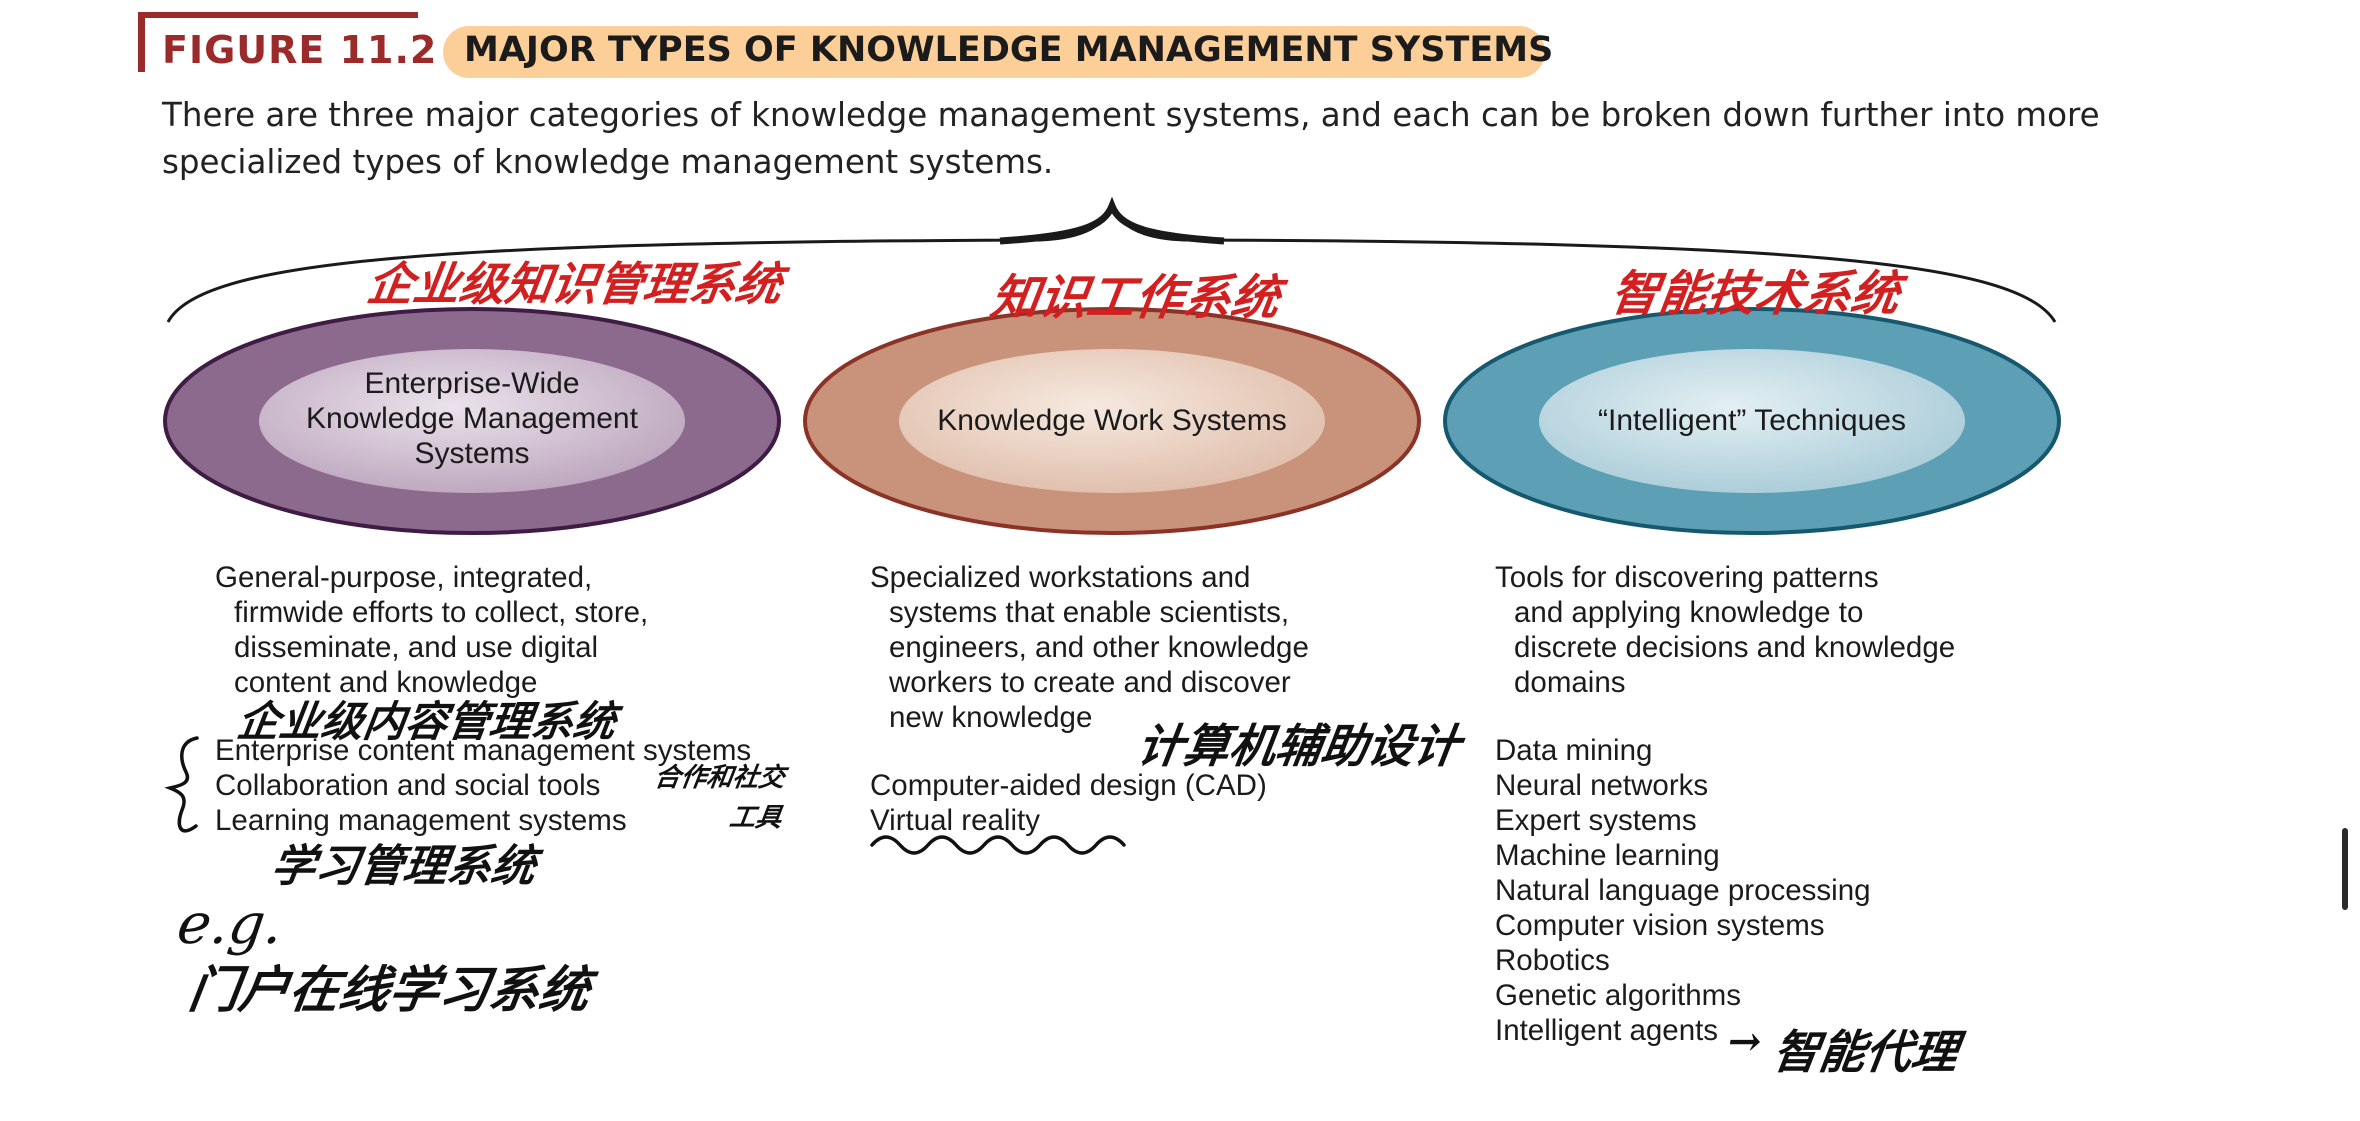 This screenshot has height=1121, width=2360. I want to click on list-item: Computer-aided design (CAD), so click(1068, 785).